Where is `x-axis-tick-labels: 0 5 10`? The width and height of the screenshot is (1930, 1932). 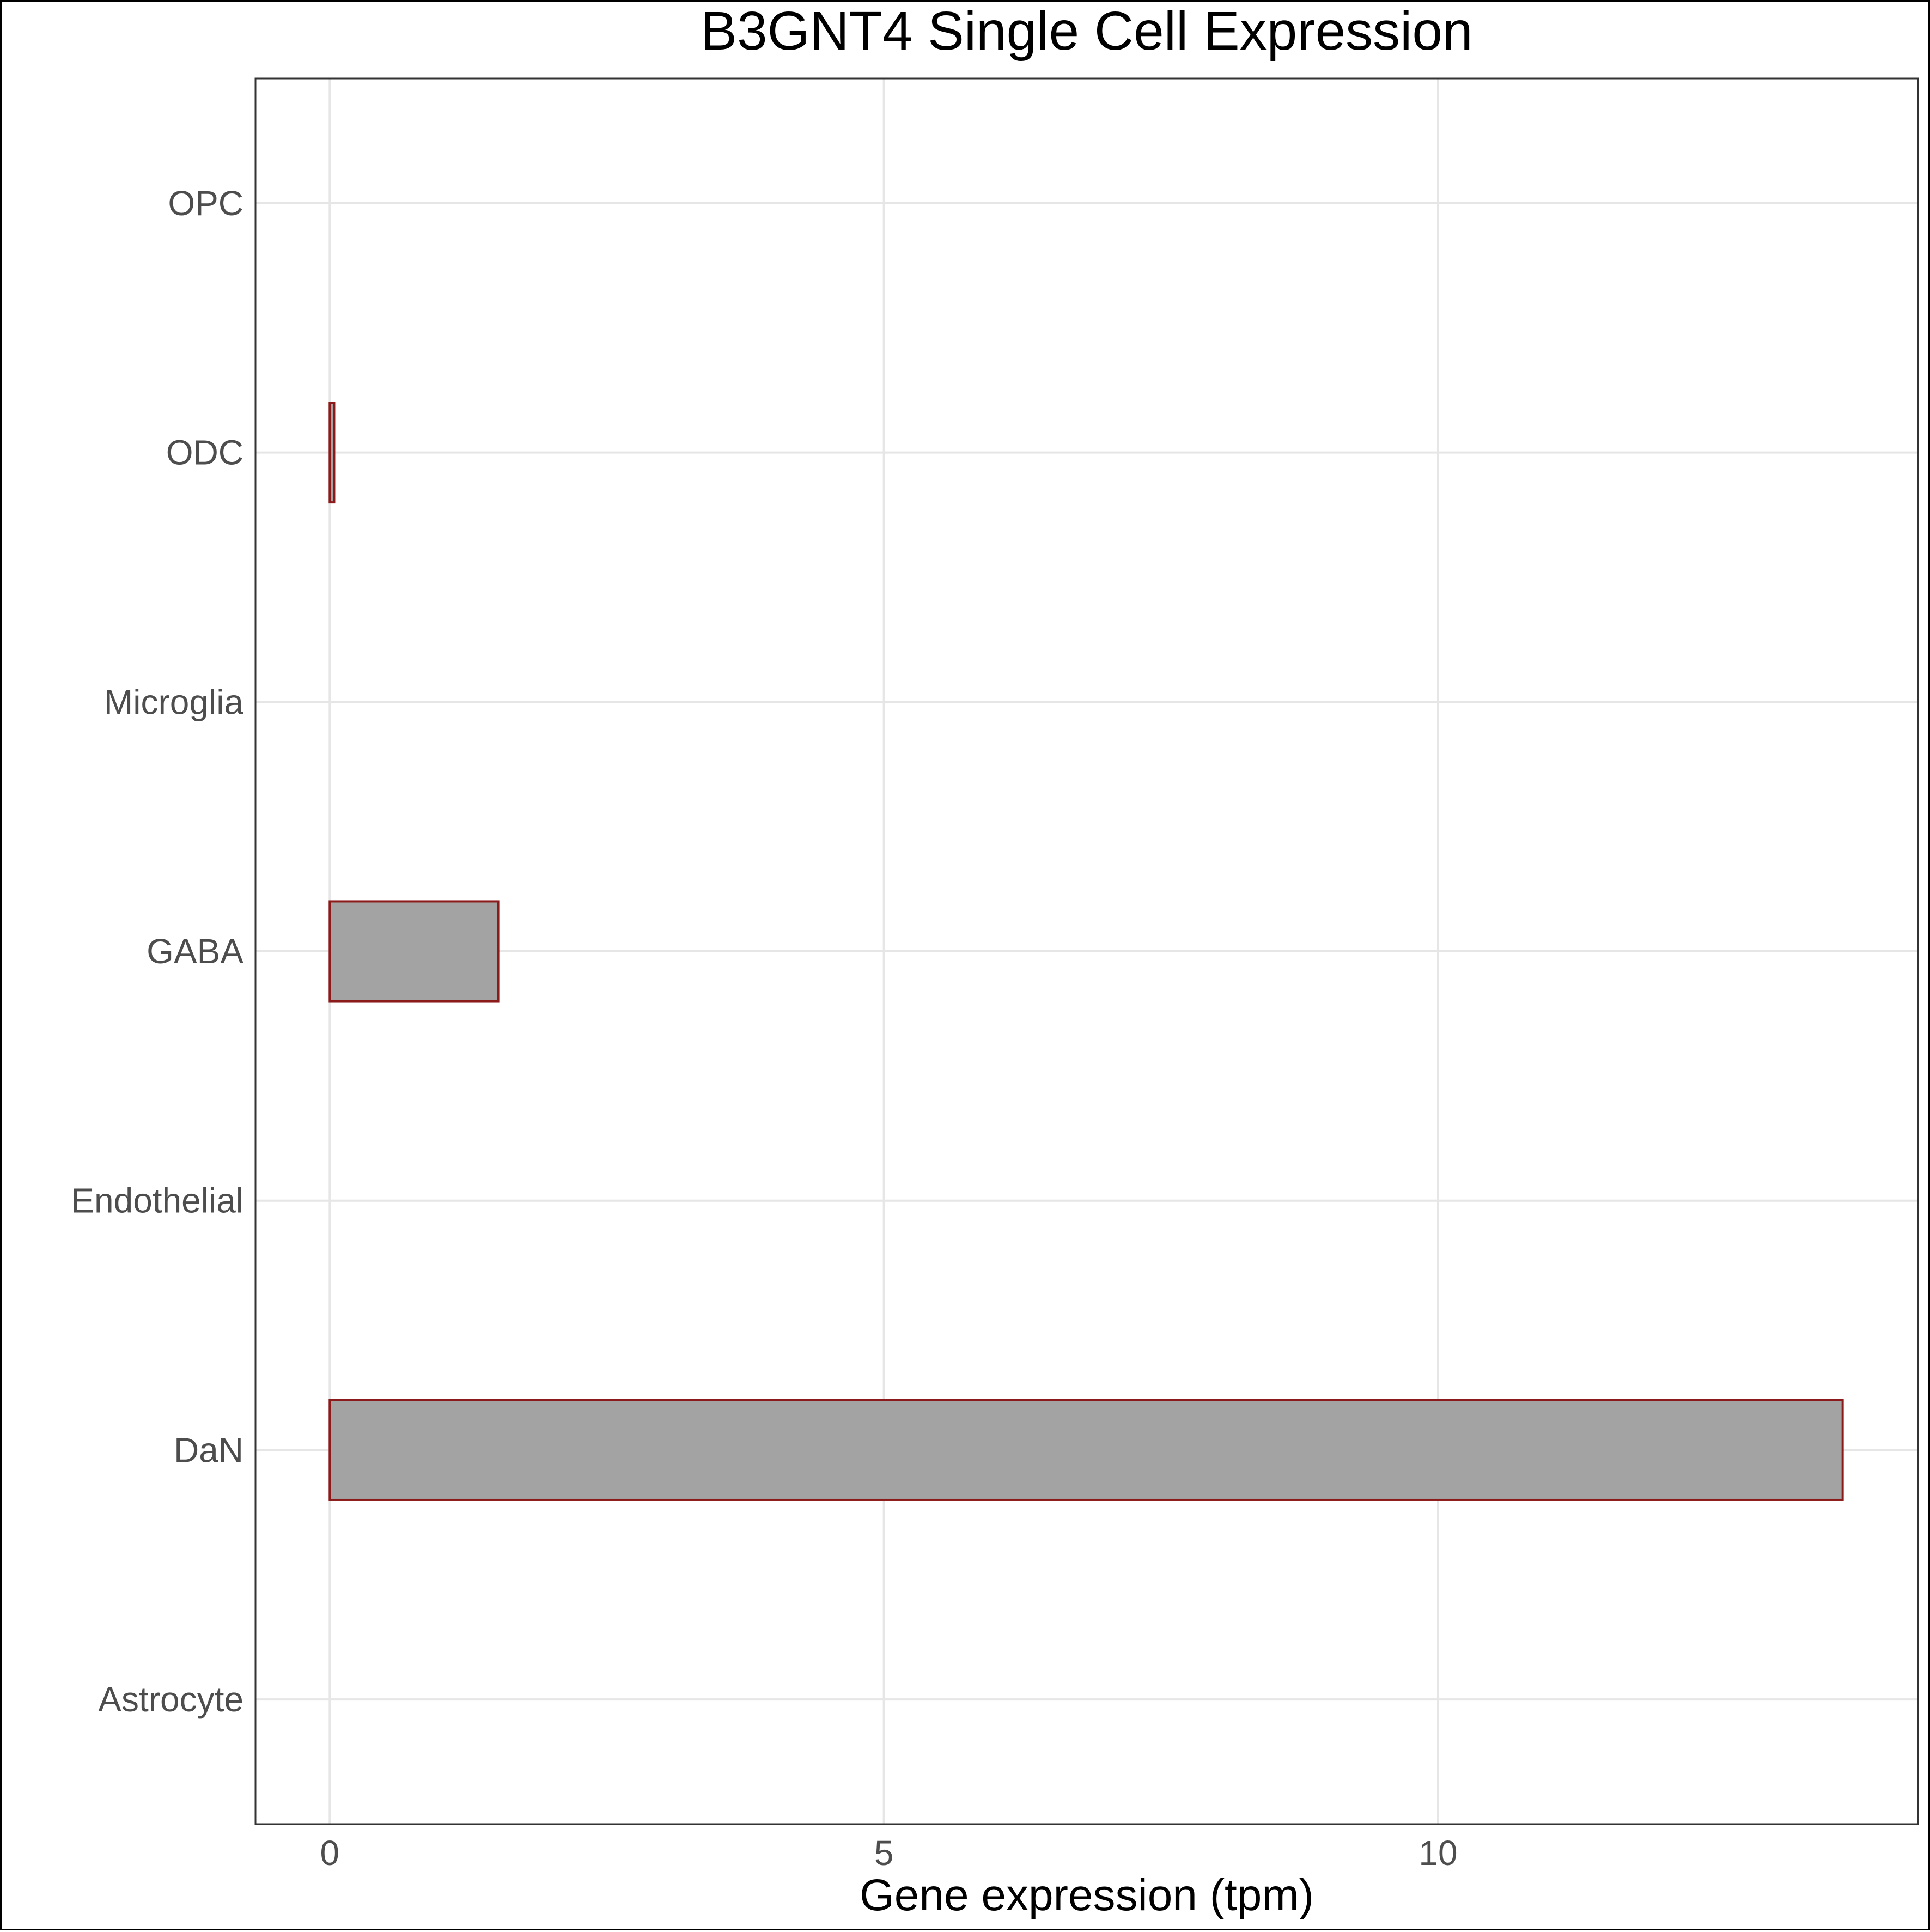
x-axis-tick-labels: 0 5 10 is located at coordinates (889, 1853).